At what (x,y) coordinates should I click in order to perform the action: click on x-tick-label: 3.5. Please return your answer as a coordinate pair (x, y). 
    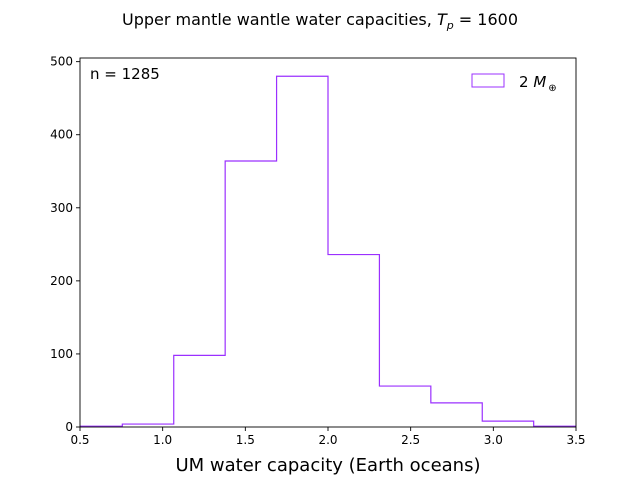
    Looking at the image, I should click on (575, 440).